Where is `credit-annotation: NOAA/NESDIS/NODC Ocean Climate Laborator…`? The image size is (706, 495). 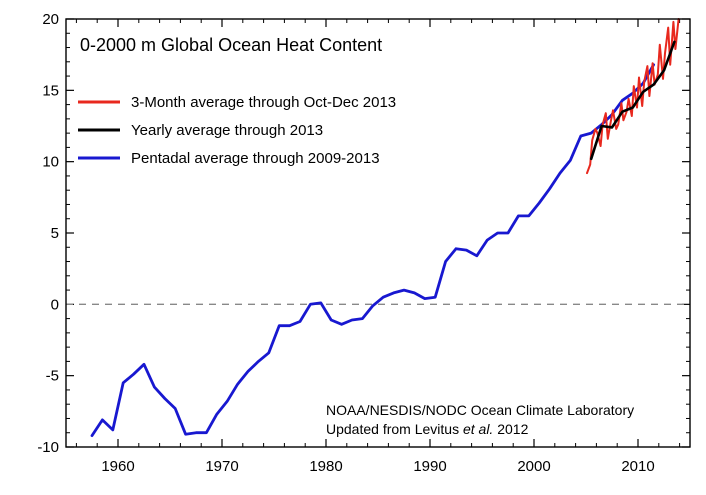 credit-annotation: NOAA/NESDIS/NODC Ocean Climate Laborator… is located at coordinates (480, 419).